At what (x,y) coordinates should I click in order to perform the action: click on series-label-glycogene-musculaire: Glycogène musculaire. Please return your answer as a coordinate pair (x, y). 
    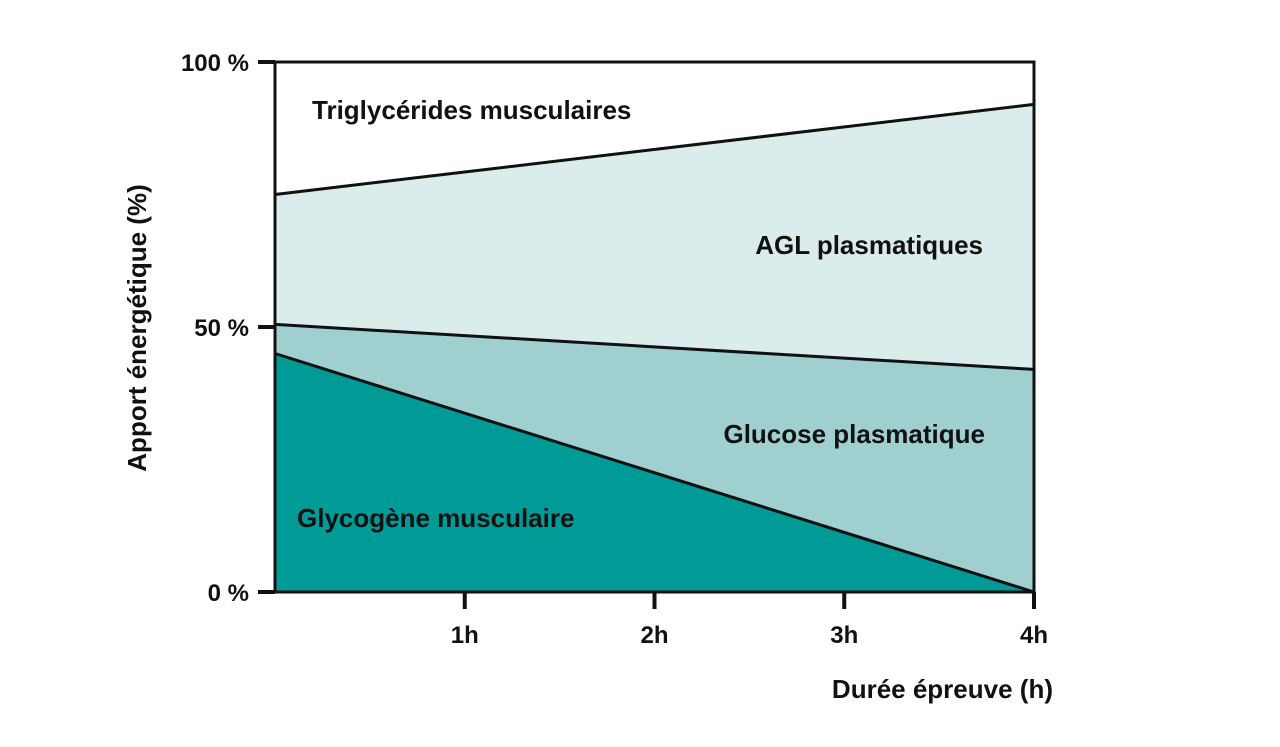
    Looking at the image, I should click on (435, 518).